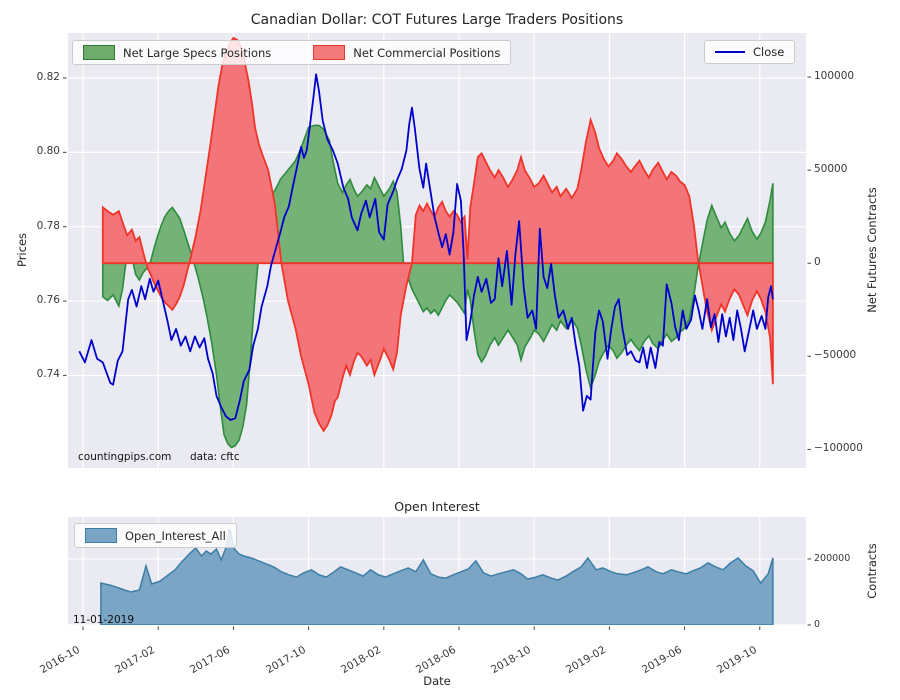  I want to click on price-tick-label: 0.82, so click(48, 76).